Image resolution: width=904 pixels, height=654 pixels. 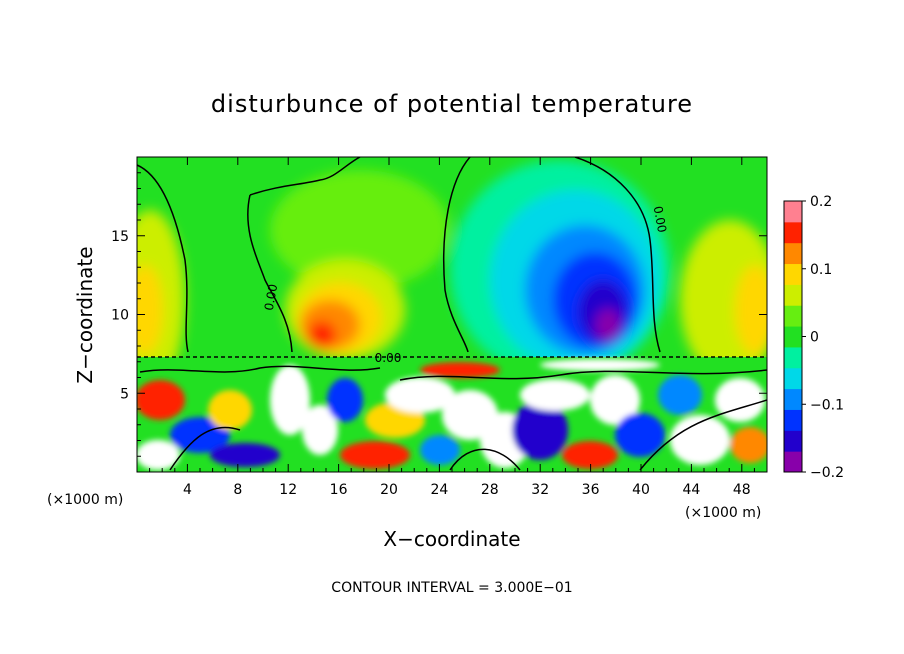 What do you see at coordinates (827, 405) in the screenshot?
I see `colorbar-tick-label: −0.1` at bounding box center [827, 405].